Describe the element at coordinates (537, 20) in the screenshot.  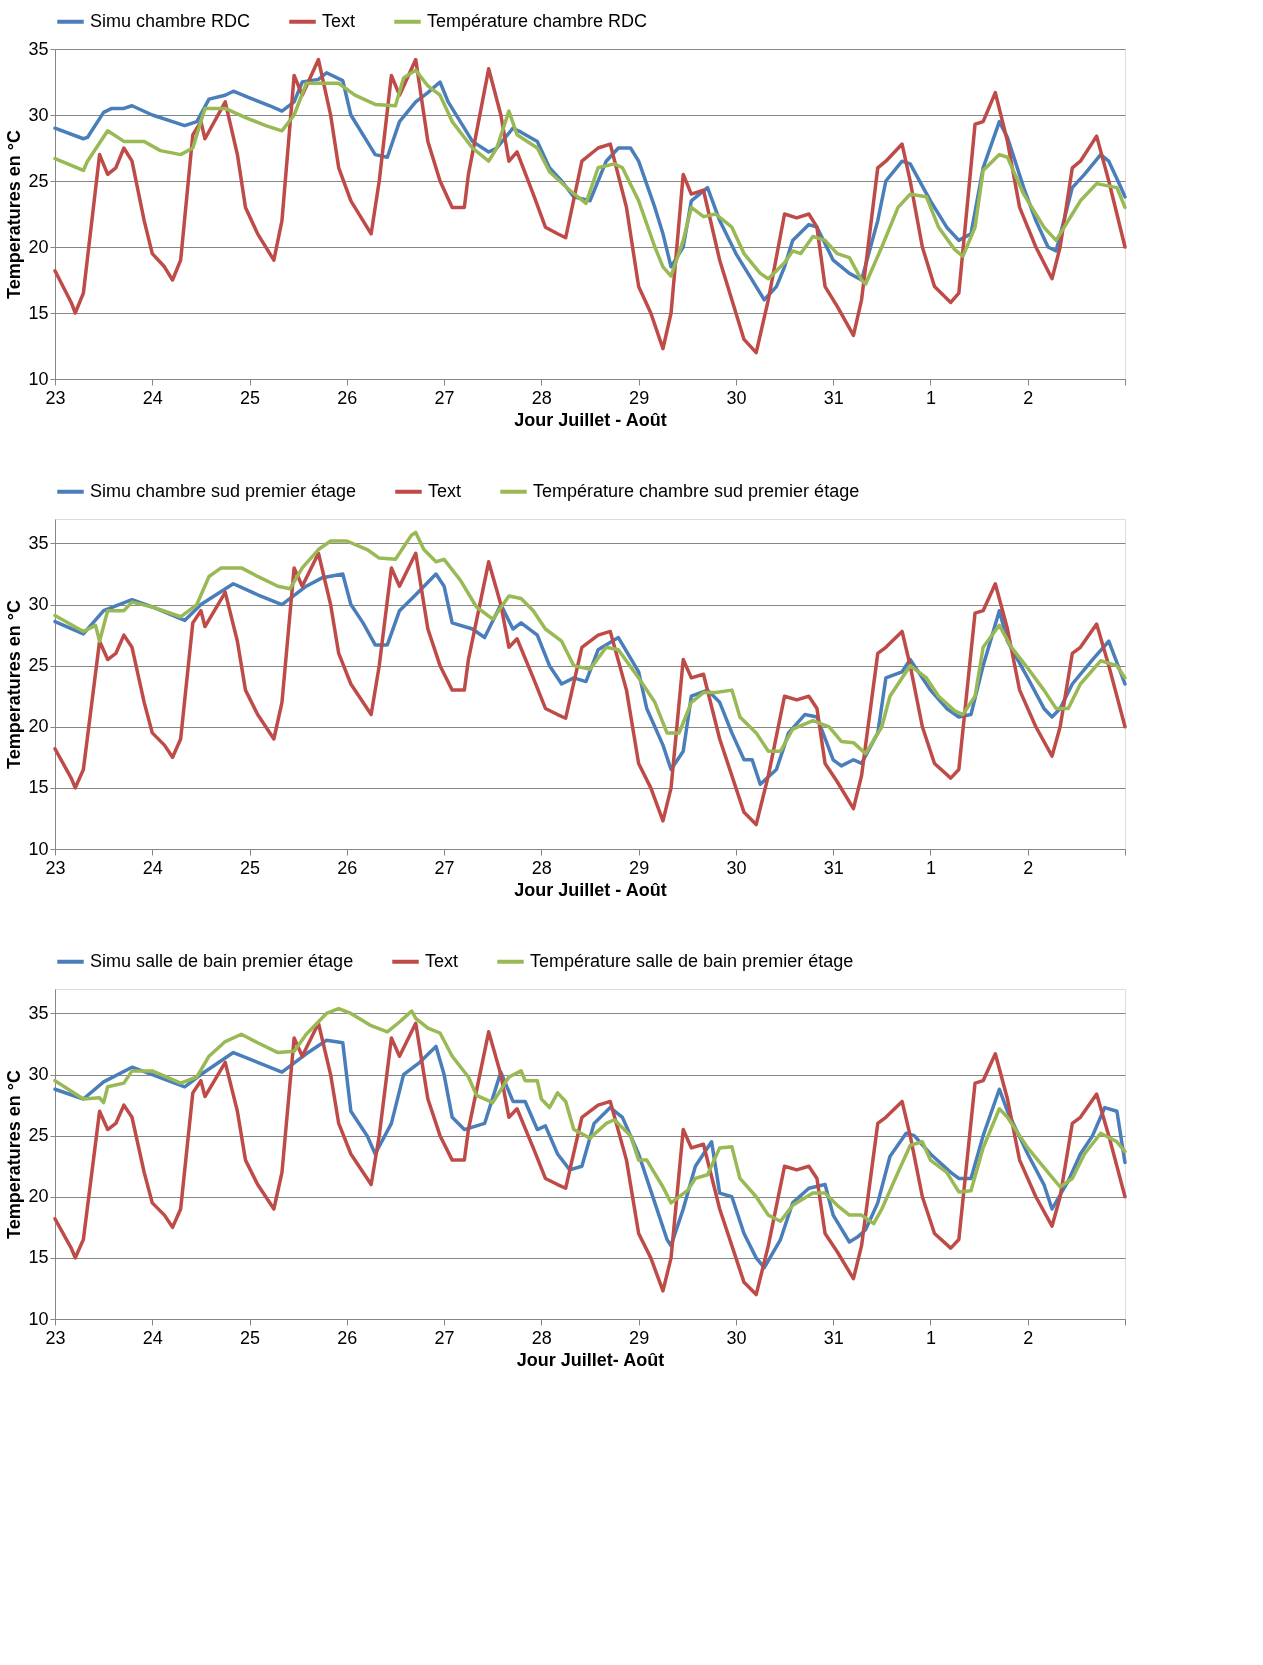
I see `legend-label: Température chambre RDC` at that location.